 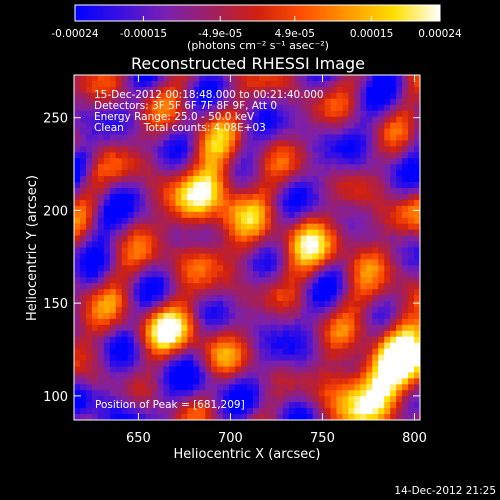 I want to click on x-tick-label: 650, so click(x=138, y=438).